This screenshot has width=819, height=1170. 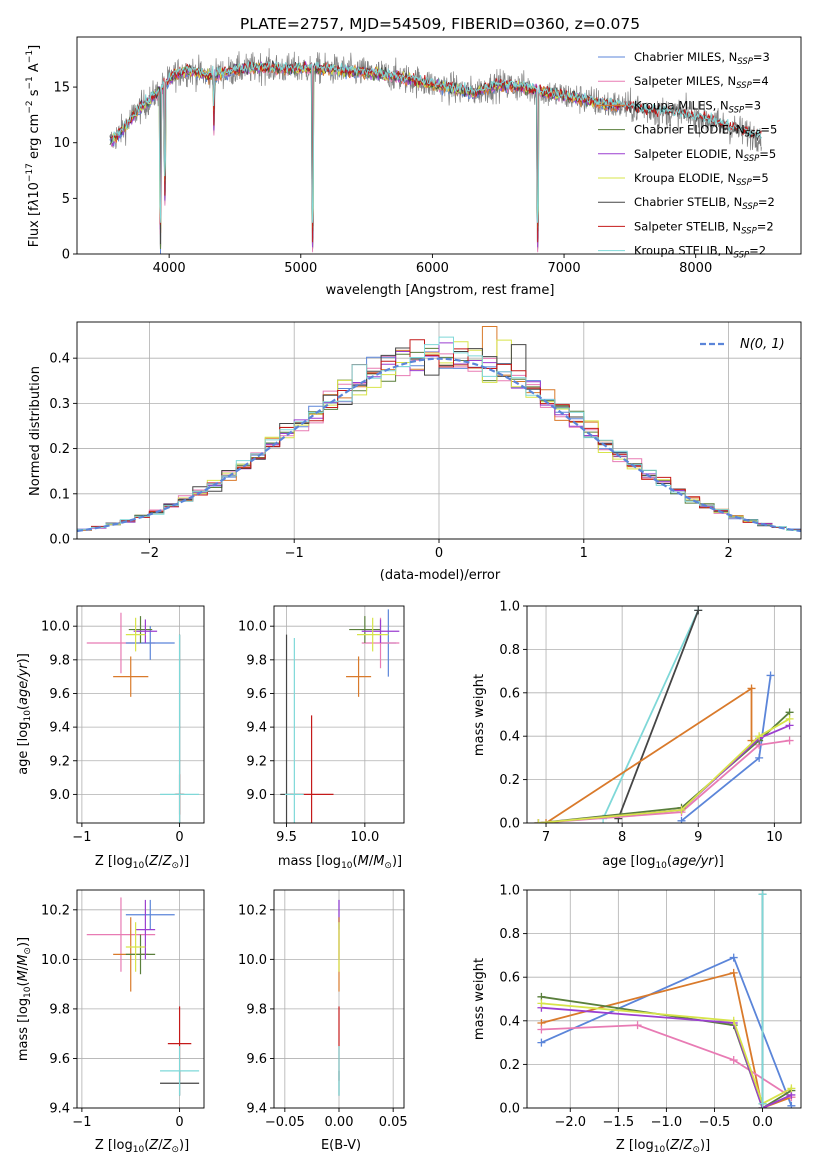 What do you see at coordinates (509, 1065) in the screenshot?
I see `weight-vs-Z-ytick-label: 0.2` at bounding box center [509, 1065].